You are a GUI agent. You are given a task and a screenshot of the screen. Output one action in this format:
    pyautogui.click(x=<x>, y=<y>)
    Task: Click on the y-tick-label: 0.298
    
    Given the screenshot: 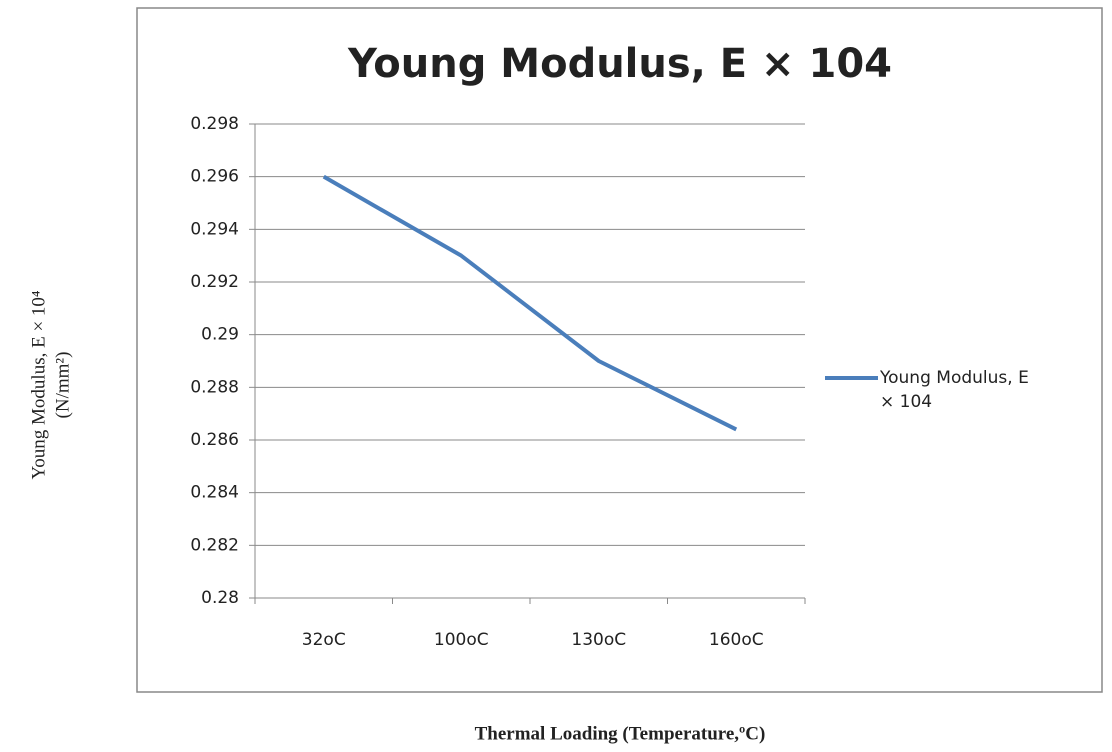 What is the action you would take?
    pyautogui.click(x=214, y=124)
    